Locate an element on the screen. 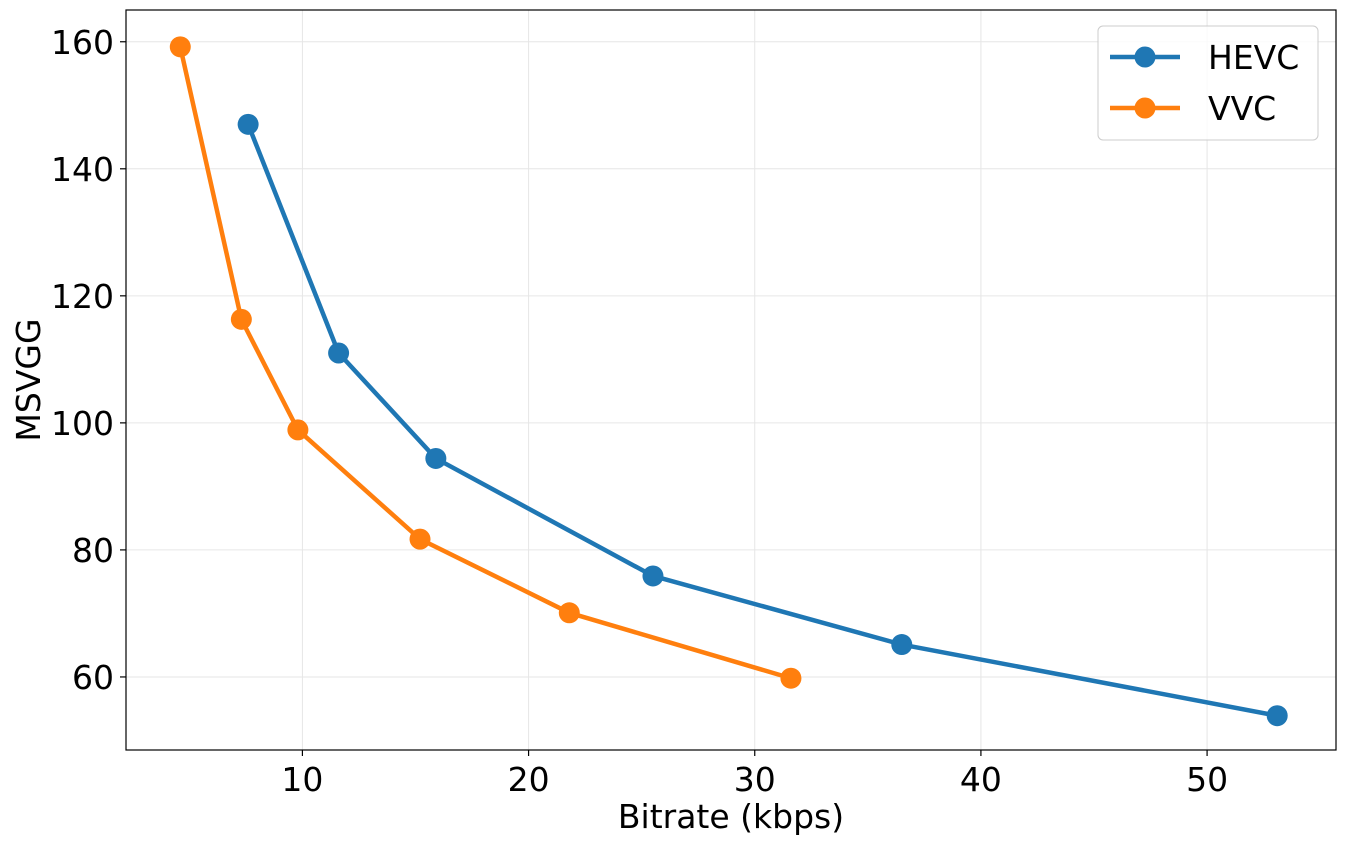 Image resolution: width=1345 pixels, height=844 pixels. y-tick-label: 100 is located at coordinates (82, 423).